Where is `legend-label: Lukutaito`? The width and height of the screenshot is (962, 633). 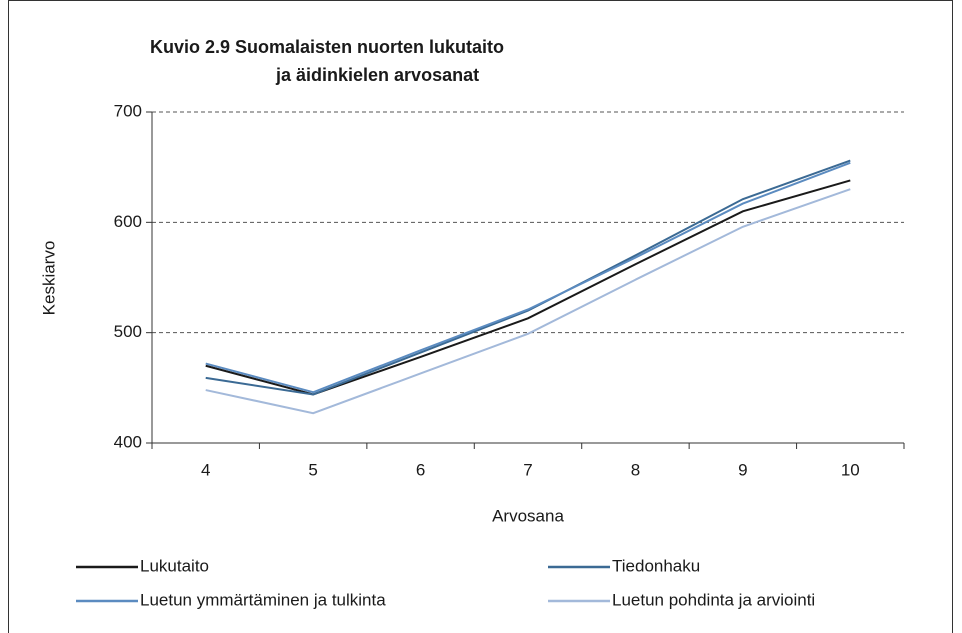 legend-label: Lukutaito is located at coordinates (174, 565).